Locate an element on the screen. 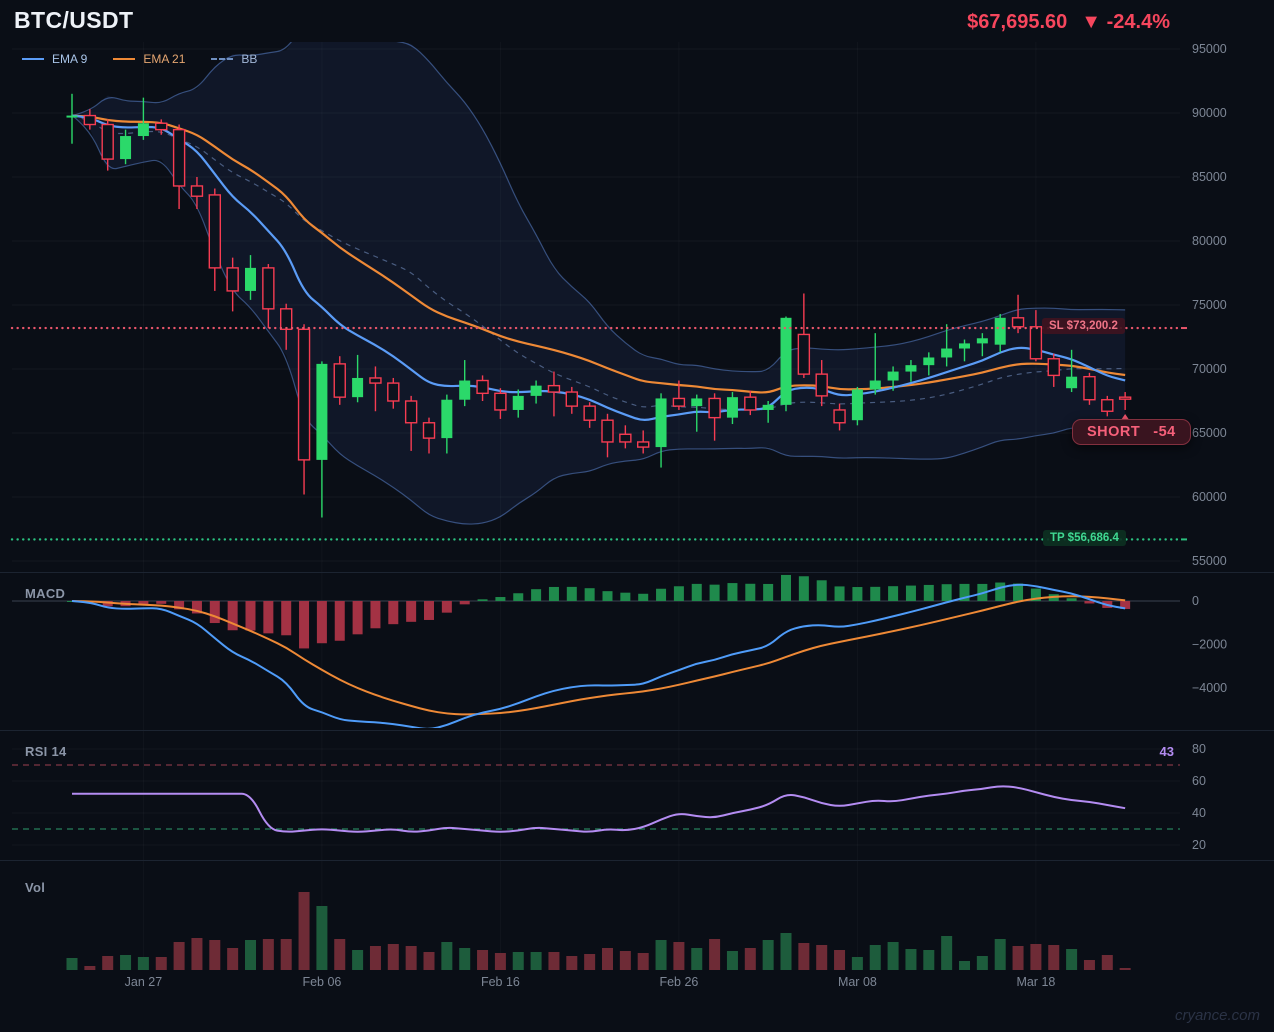  rsi-axis-label: 80 is located at coordinates (1199, 749).